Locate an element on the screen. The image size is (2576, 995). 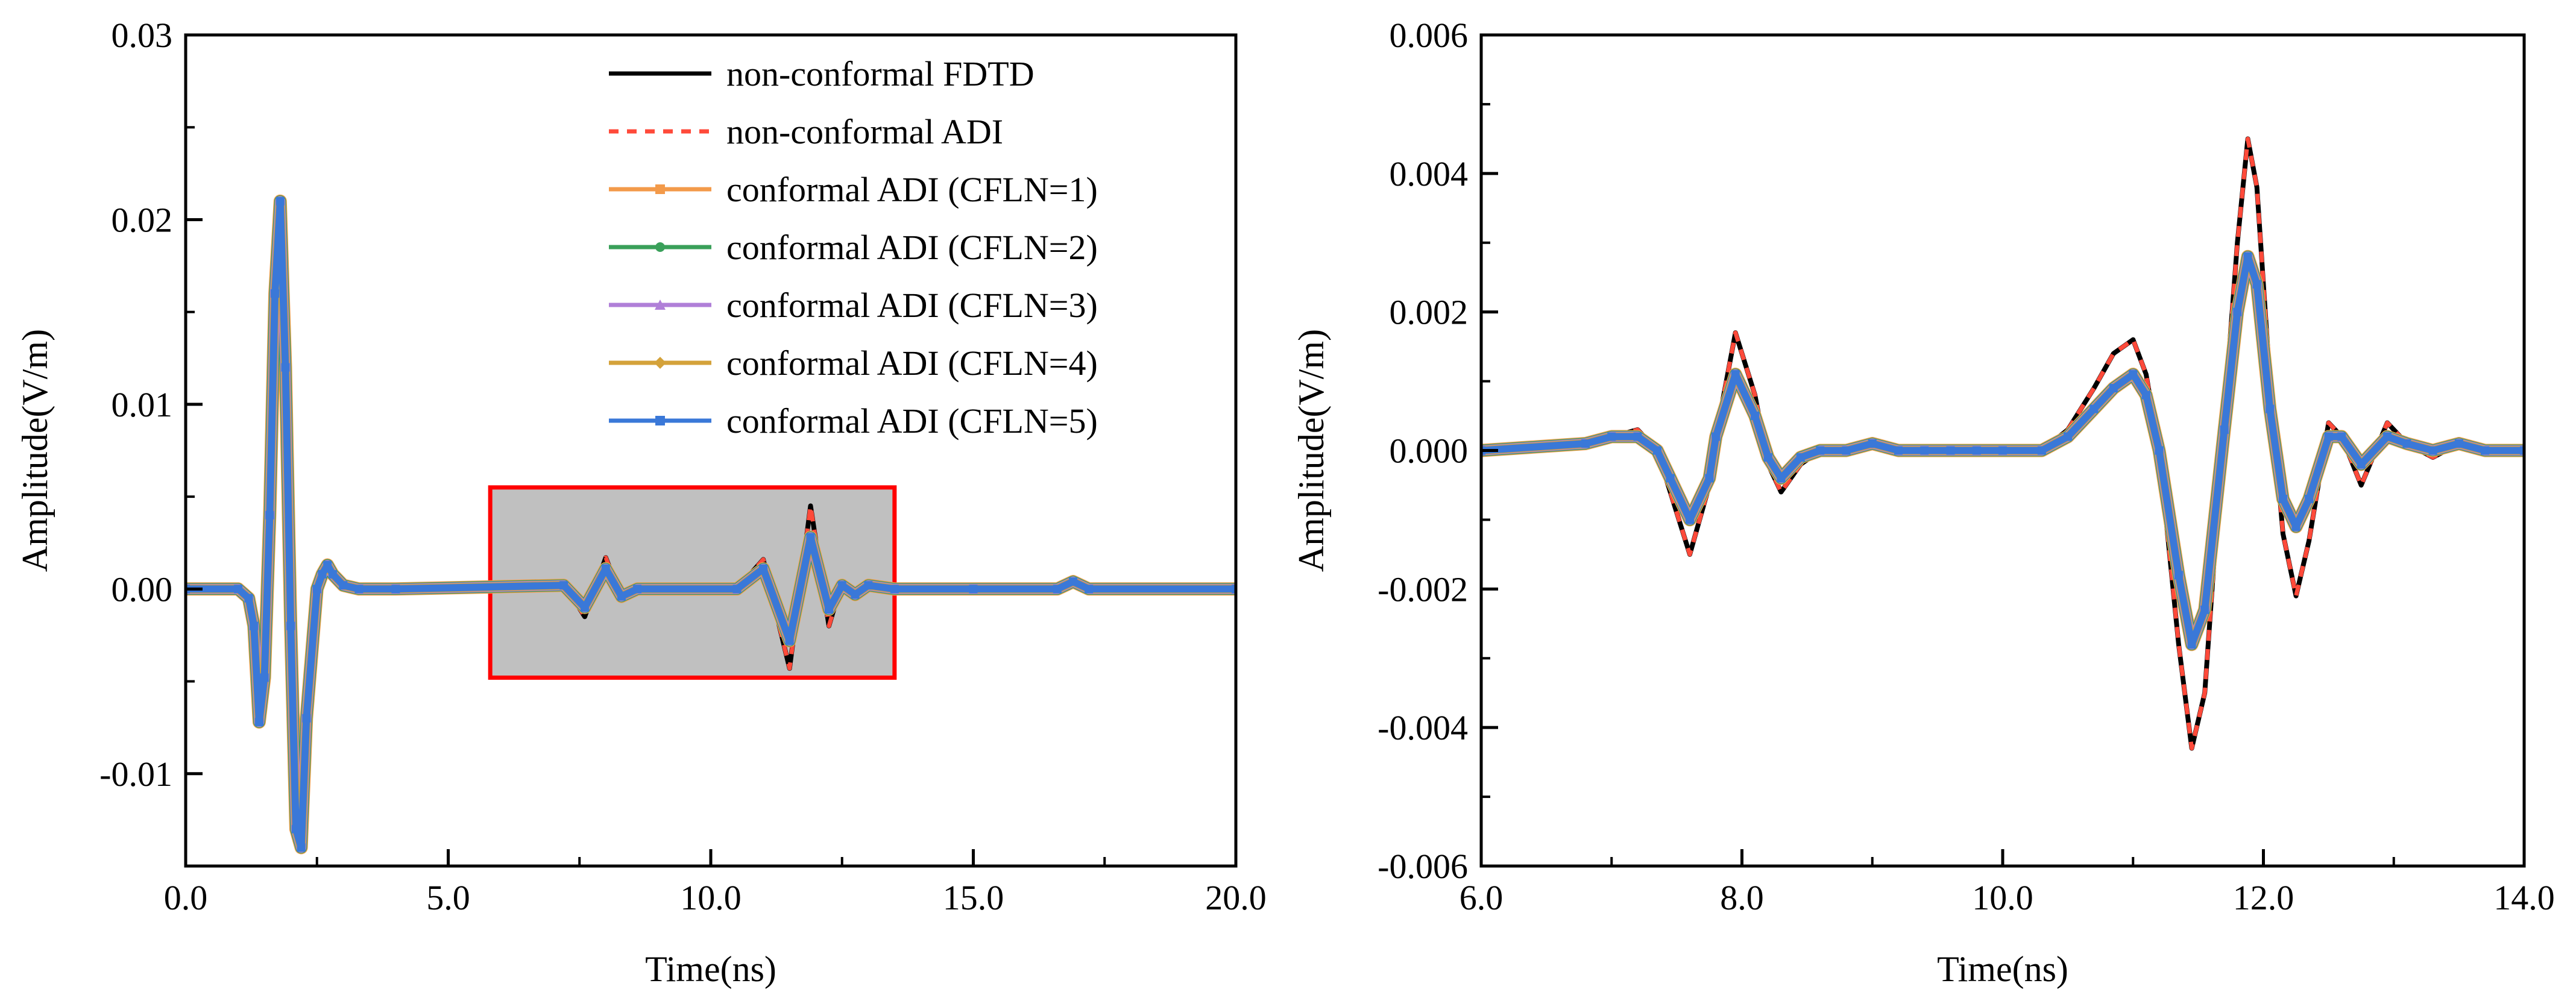
legend-label: non-conformal ADI is located at coordinates (864, 131).